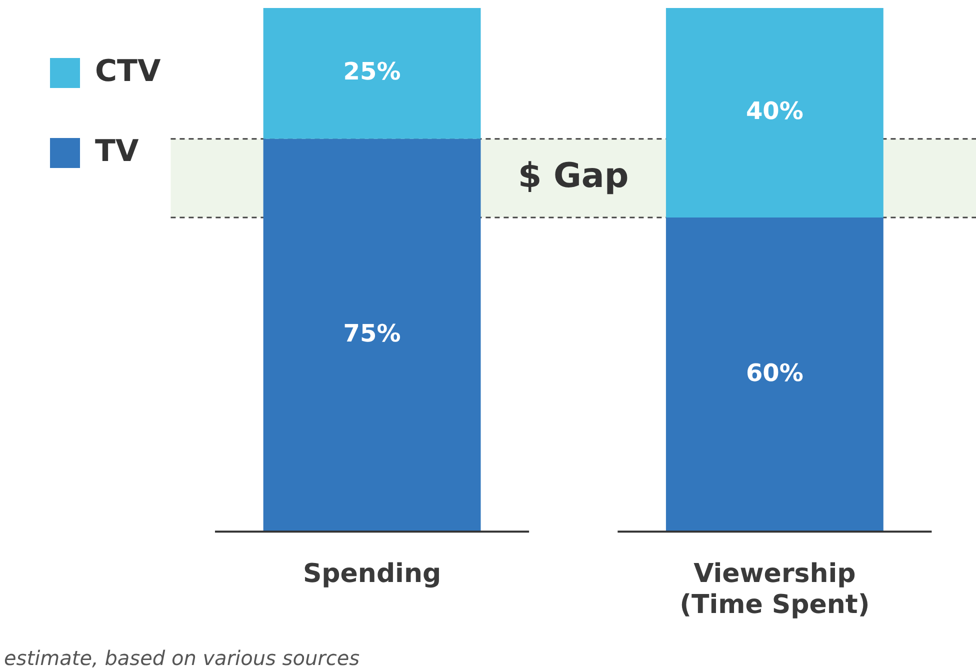  I want to click on legend-label: TV, so click(117, 151).